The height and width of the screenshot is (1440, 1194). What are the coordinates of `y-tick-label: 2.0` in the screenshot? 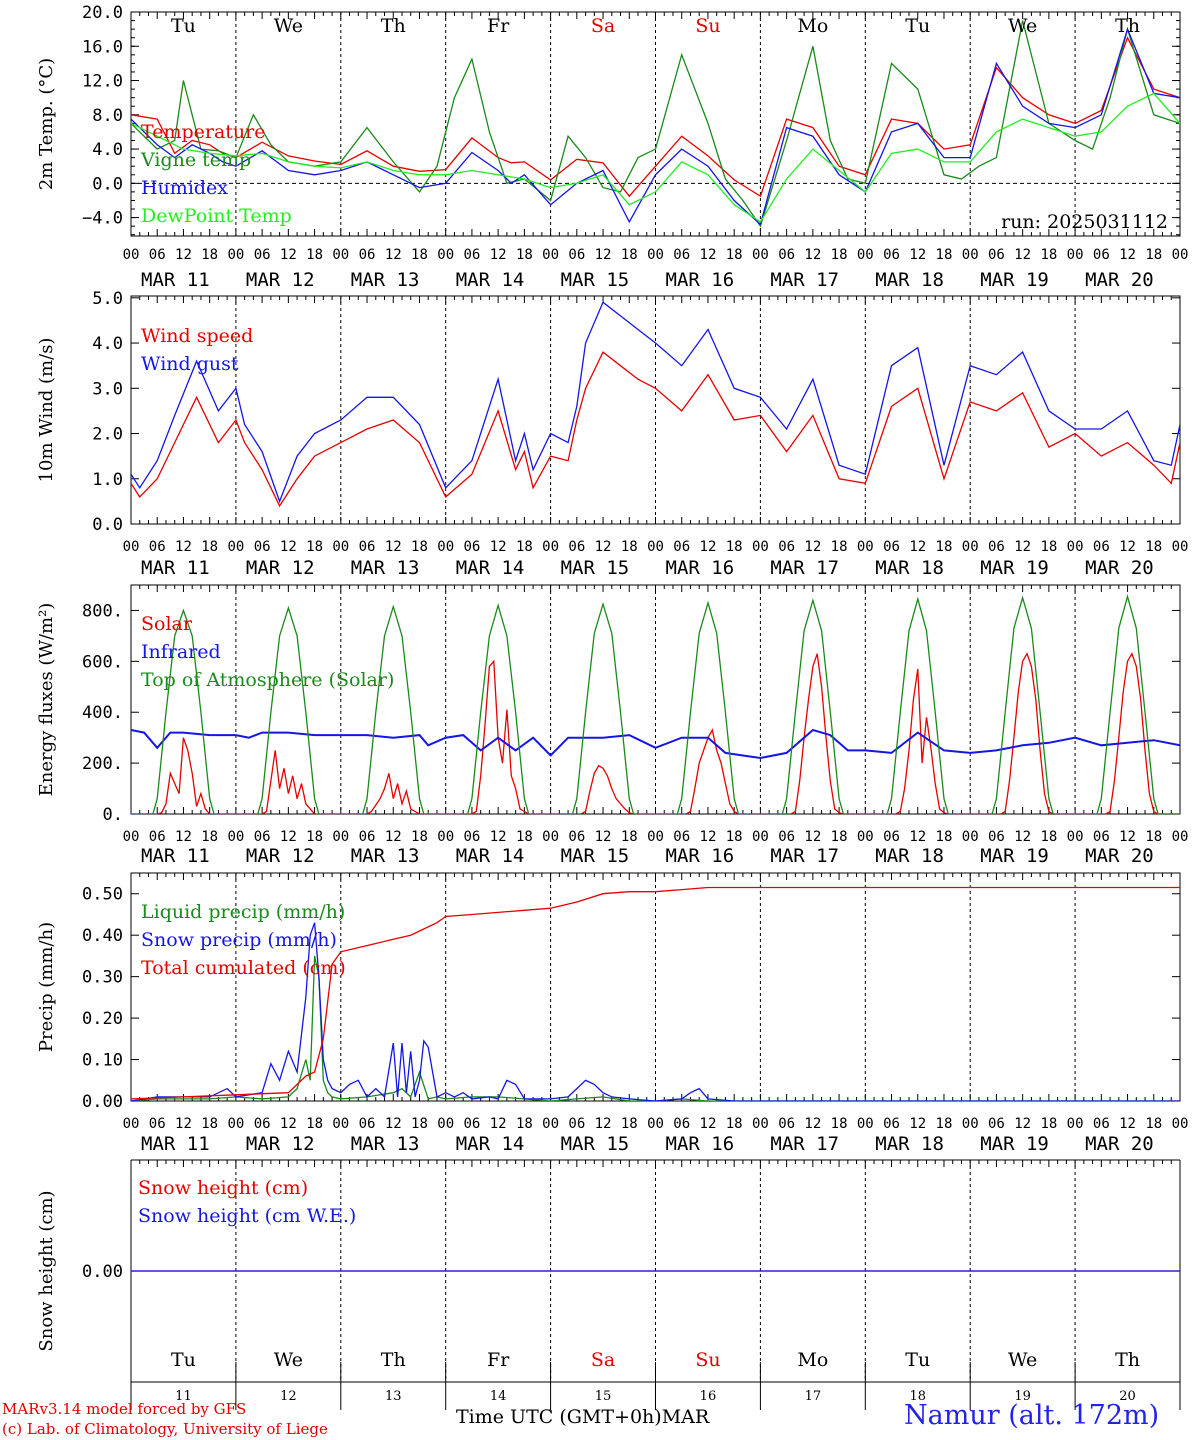 It's located at (107, 435).